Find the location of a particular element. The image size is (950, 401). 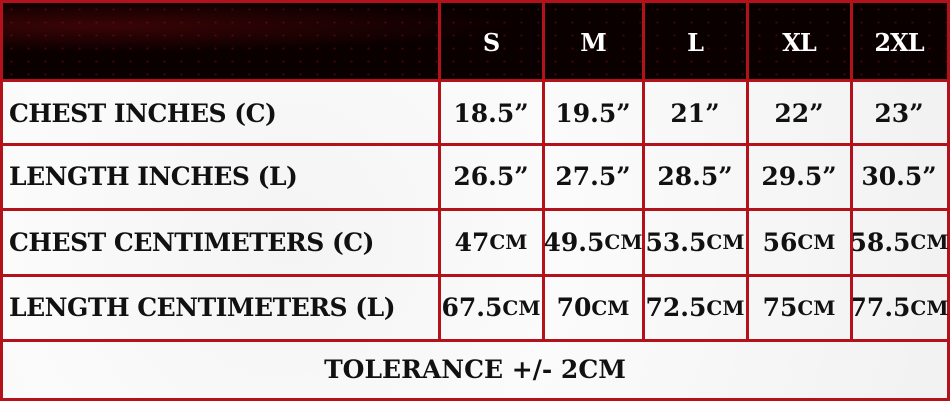

cell-number: 70 is located at coordinates (574, 307).